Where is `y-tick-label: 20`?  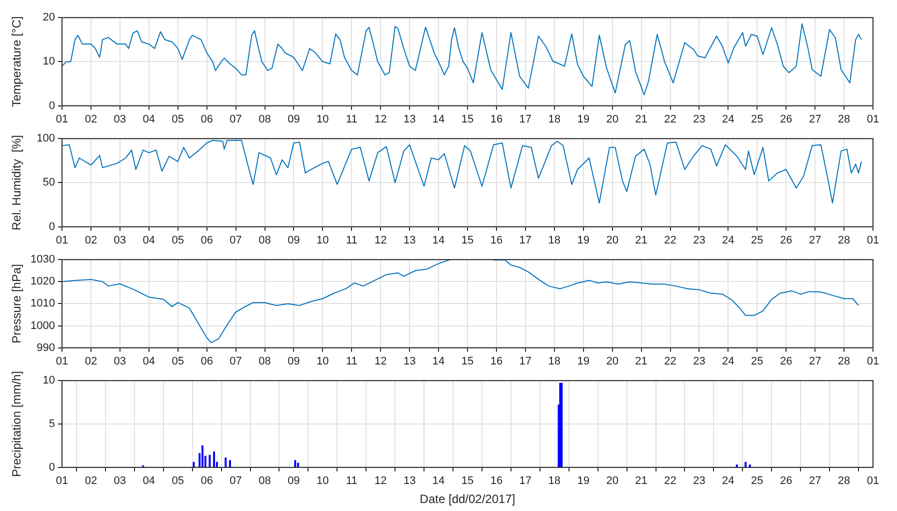
y-tick-label: 20 is located at coordinates (48, 18).